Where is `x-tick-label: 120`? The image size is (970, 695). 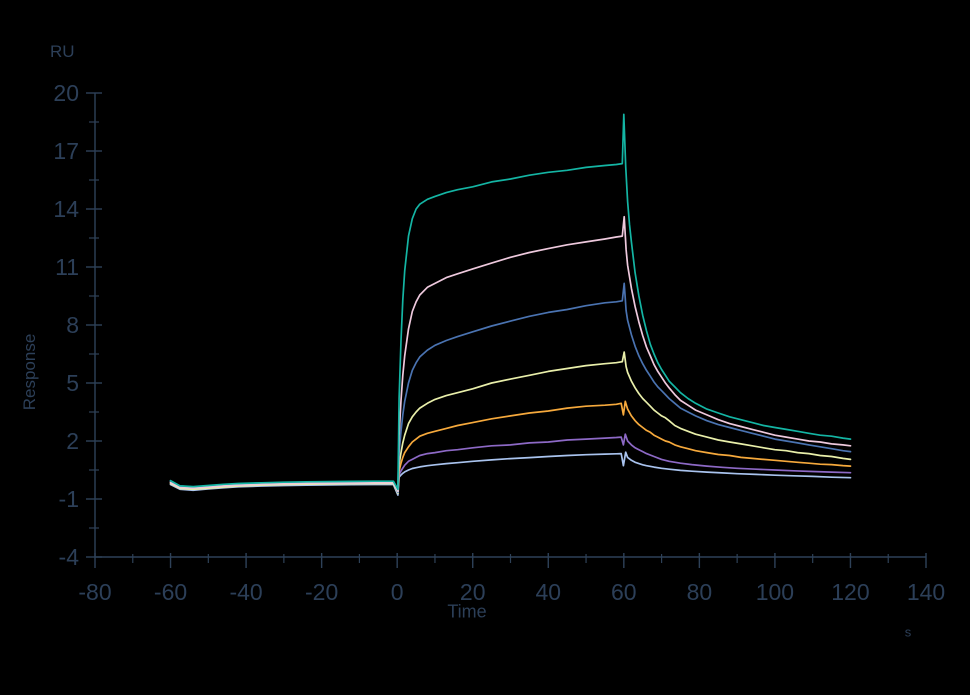 x-tick-label: 120 is located at coordinates (850, 592).